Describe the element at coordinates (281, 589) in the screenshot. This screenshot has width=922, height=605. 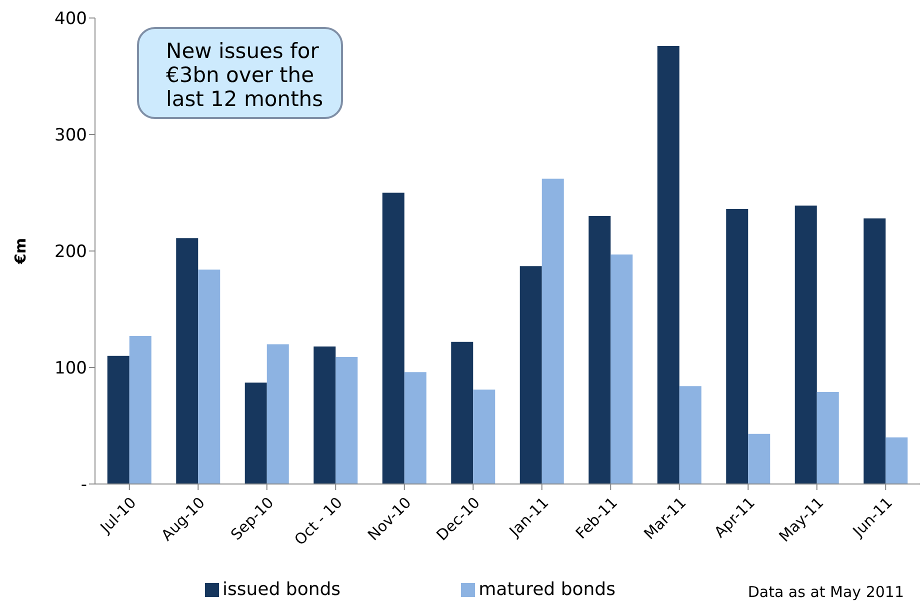
I see `legend-label: issued bonds` at that location.